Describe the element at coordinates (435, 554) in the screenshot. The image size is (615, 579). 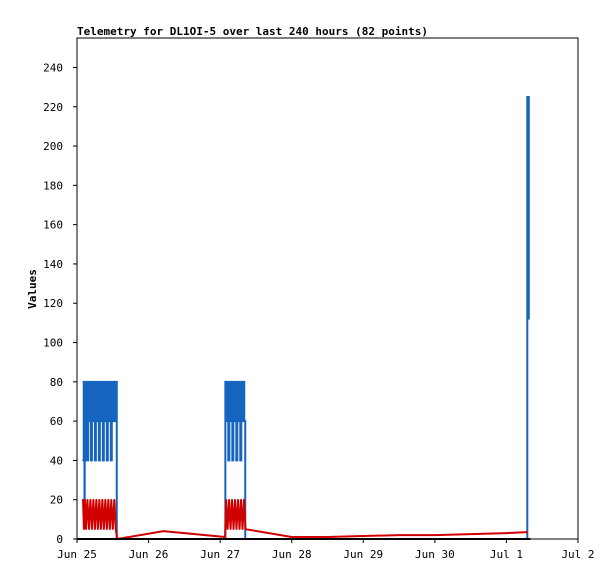
I see `x-tick-label: Jun 30` at that location.